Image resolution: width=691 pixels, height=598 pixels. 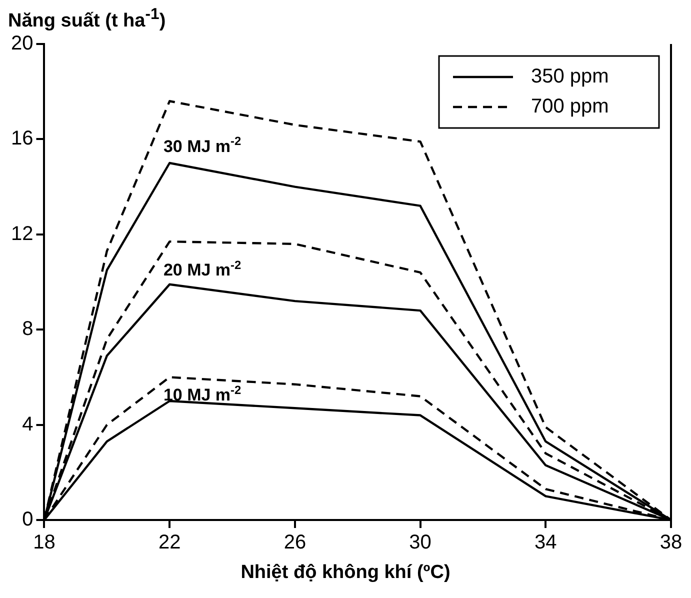 What do you see at coordinates (420, 543) in the screenshot?
I see `x-tick-label: 30` at bounding box center [420, 543].